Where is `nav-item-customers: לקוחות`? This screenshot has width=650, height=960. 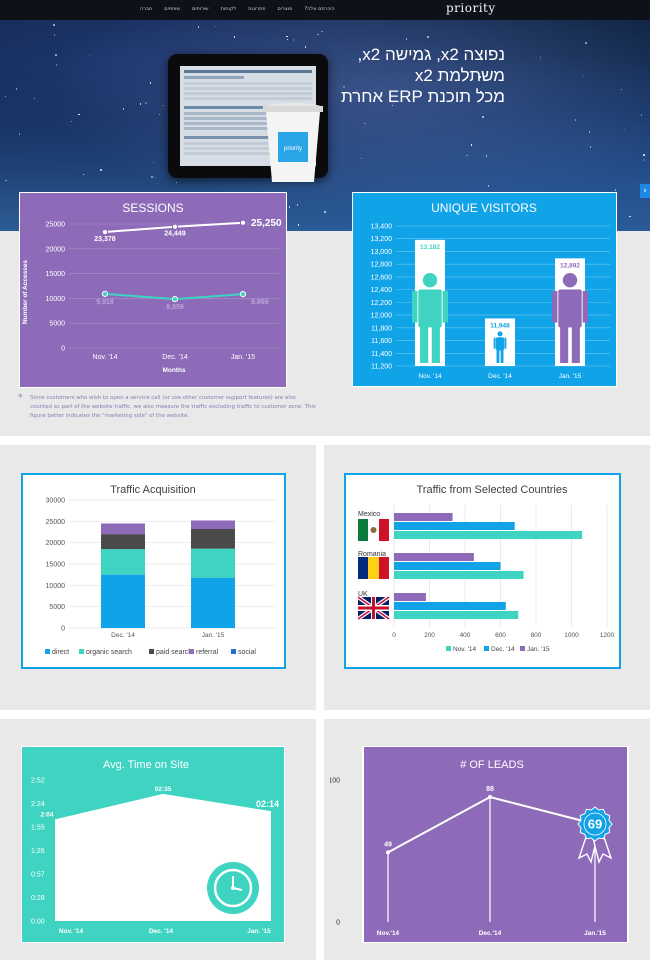 nav-item-customers: לקוחות is located at coordinates (228, 9).